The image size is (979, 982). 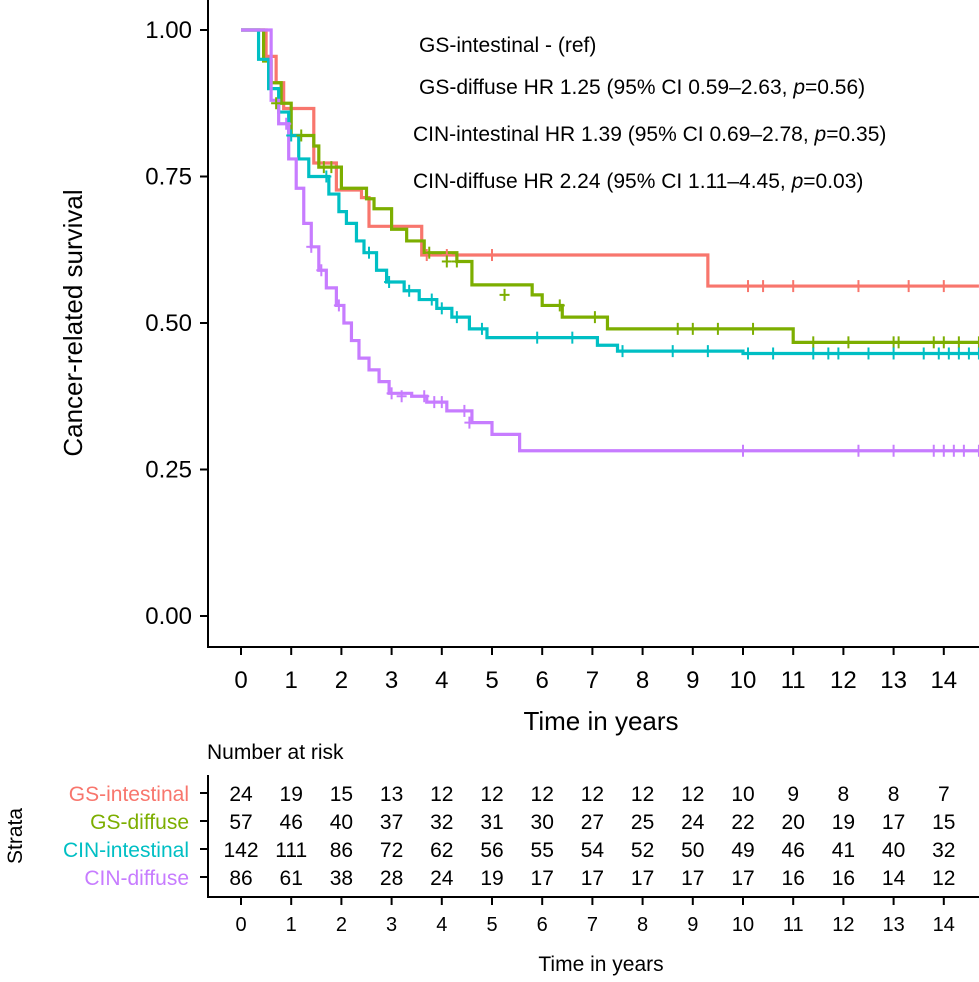 What do you see at coordinates (129, 794) in the screenshot?
I see `strata-label: GS-intestinal` at bounding box center [129, 794].